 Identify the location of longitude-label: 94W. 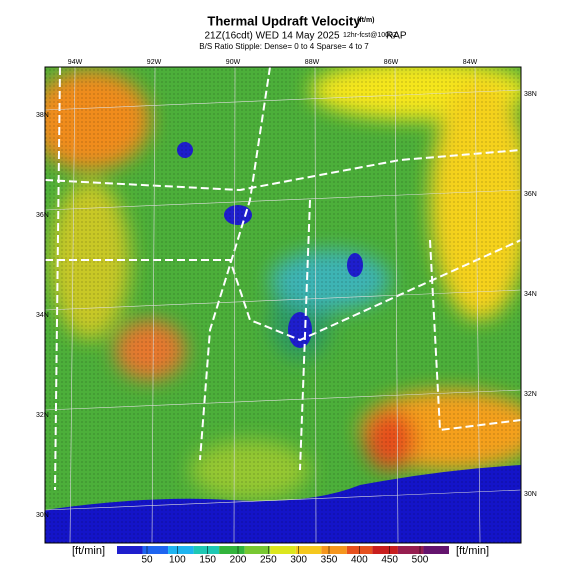
(75, 62).